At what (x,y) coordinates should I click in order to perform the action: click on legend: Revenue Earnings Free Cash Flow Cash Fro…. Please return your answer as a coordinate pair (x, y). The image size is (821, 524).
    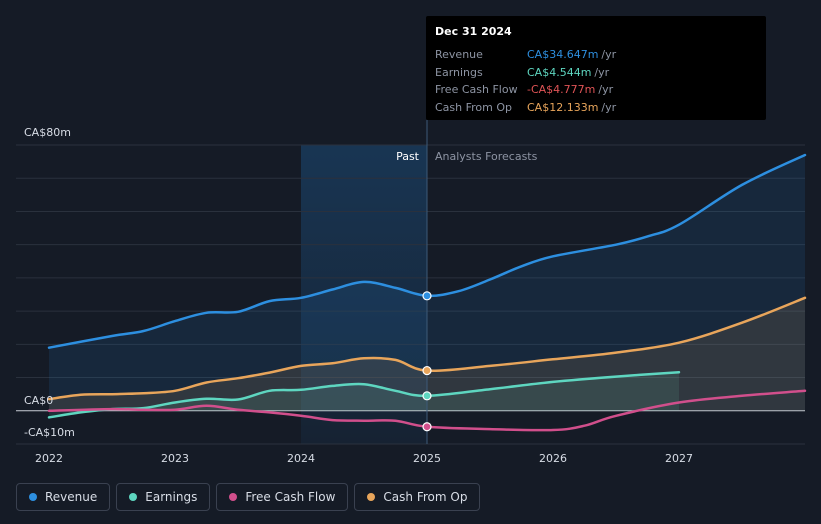
    Looking at the image, I should click on (248, 497).